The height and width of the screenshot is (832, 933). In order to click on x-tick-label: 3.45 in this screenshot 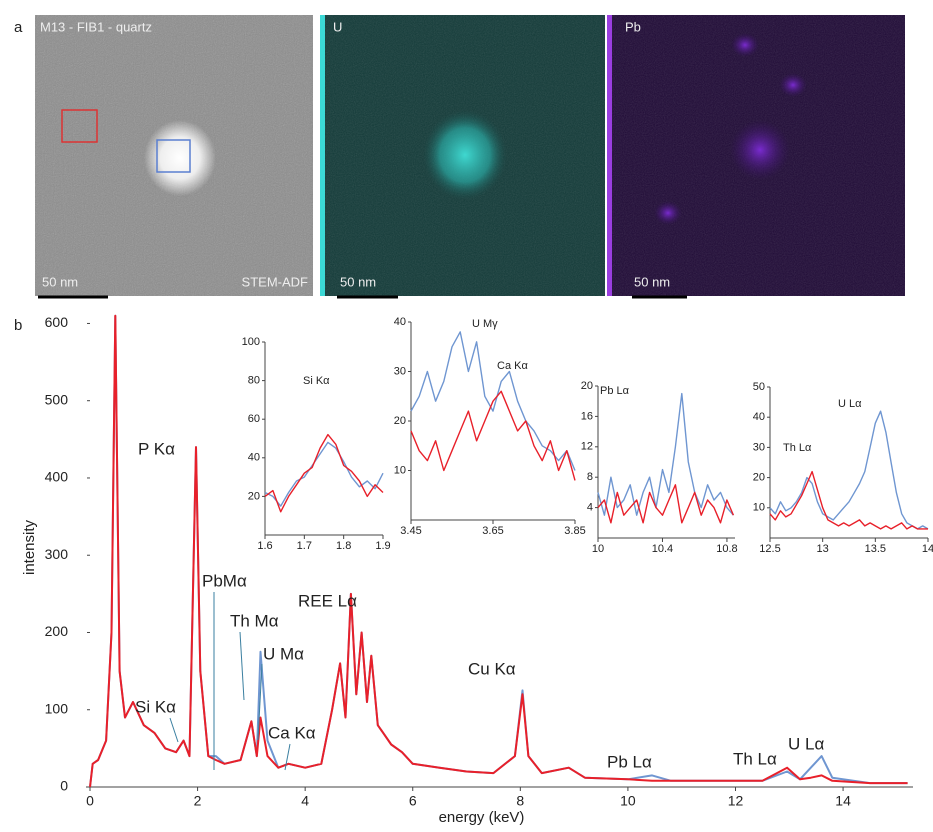, I will do `click(410, 531)`.